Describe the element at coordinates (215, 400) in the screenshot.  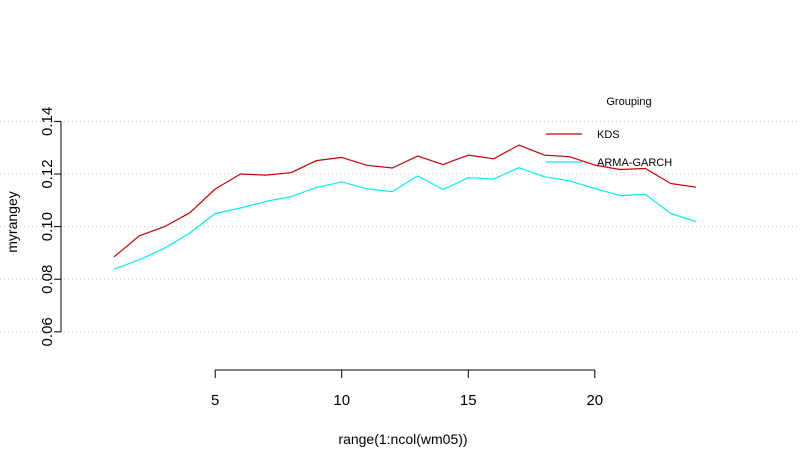
I see `x-tick-label: 5` at that location.